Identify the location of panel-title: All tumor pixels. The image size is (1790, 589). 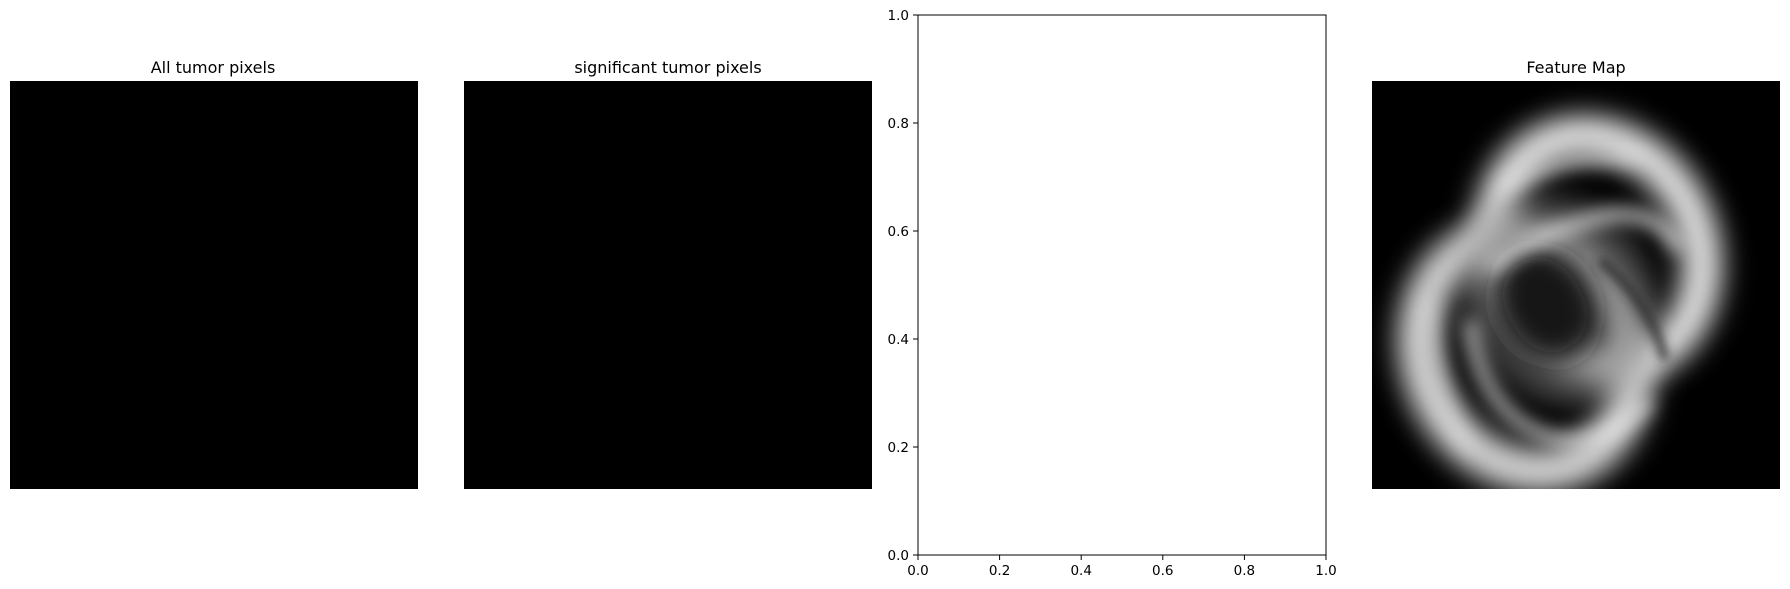
(213, 67).